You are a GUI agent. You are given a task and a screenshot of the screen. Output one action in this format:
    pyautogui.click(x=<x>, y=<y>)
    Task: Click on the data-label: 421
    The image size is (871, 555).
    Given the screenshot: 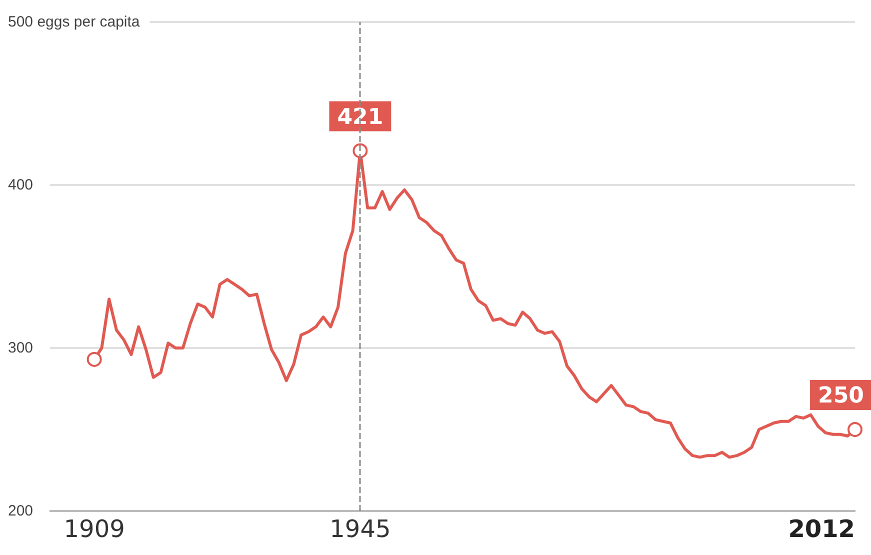 What is the action you would take?
    pyautogui.click(x=360, y=117)
    